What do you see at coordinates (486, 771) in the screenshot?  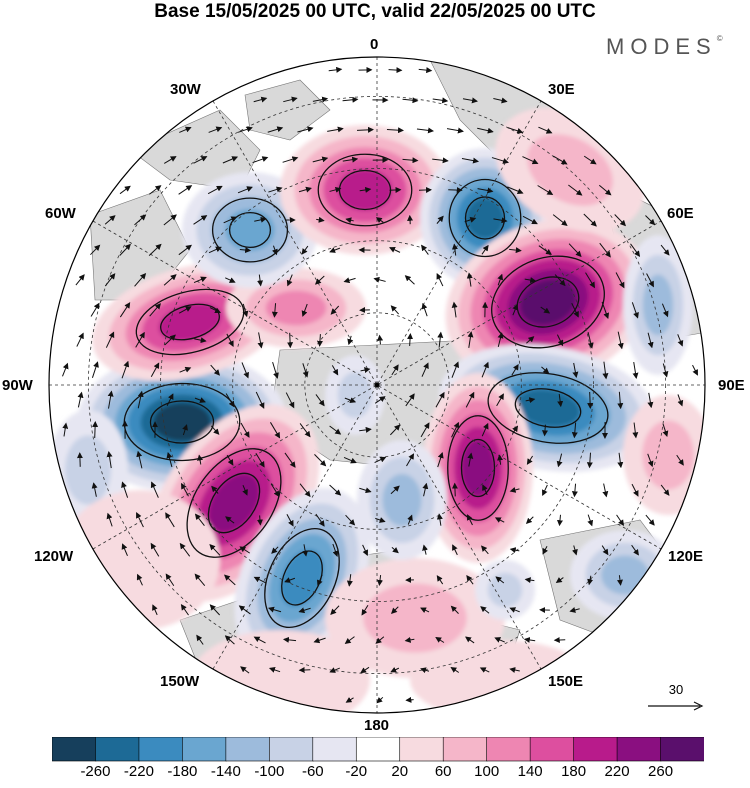 I see `colorbar-tick-label: 100` at bounding box center [486, 771].